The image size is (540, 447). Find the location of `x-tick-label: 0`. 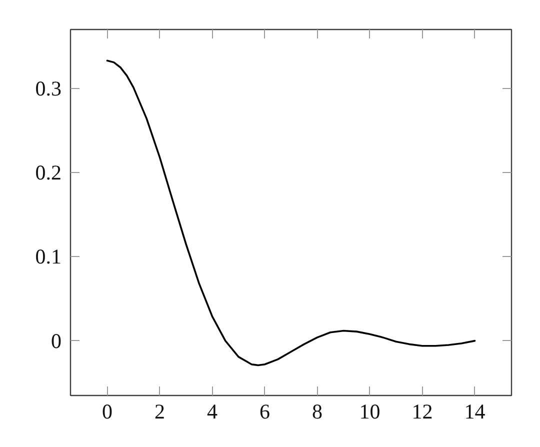

x-tick-label: 0 is located at coordinates (107, 412).